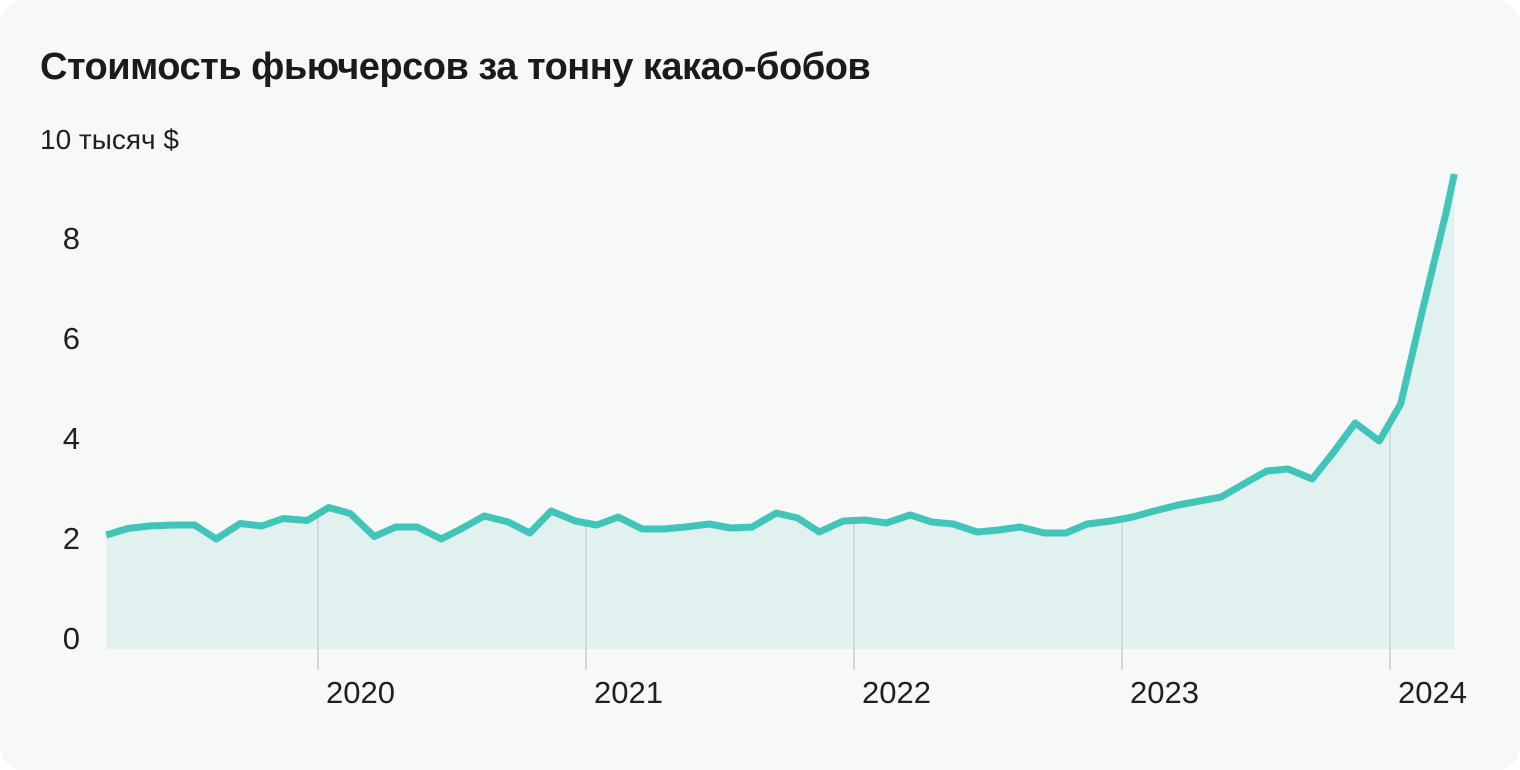 The width and height of the screenshot is (1520, 770). I want to click on x-tick-label: 2023, so click(1164, 692).